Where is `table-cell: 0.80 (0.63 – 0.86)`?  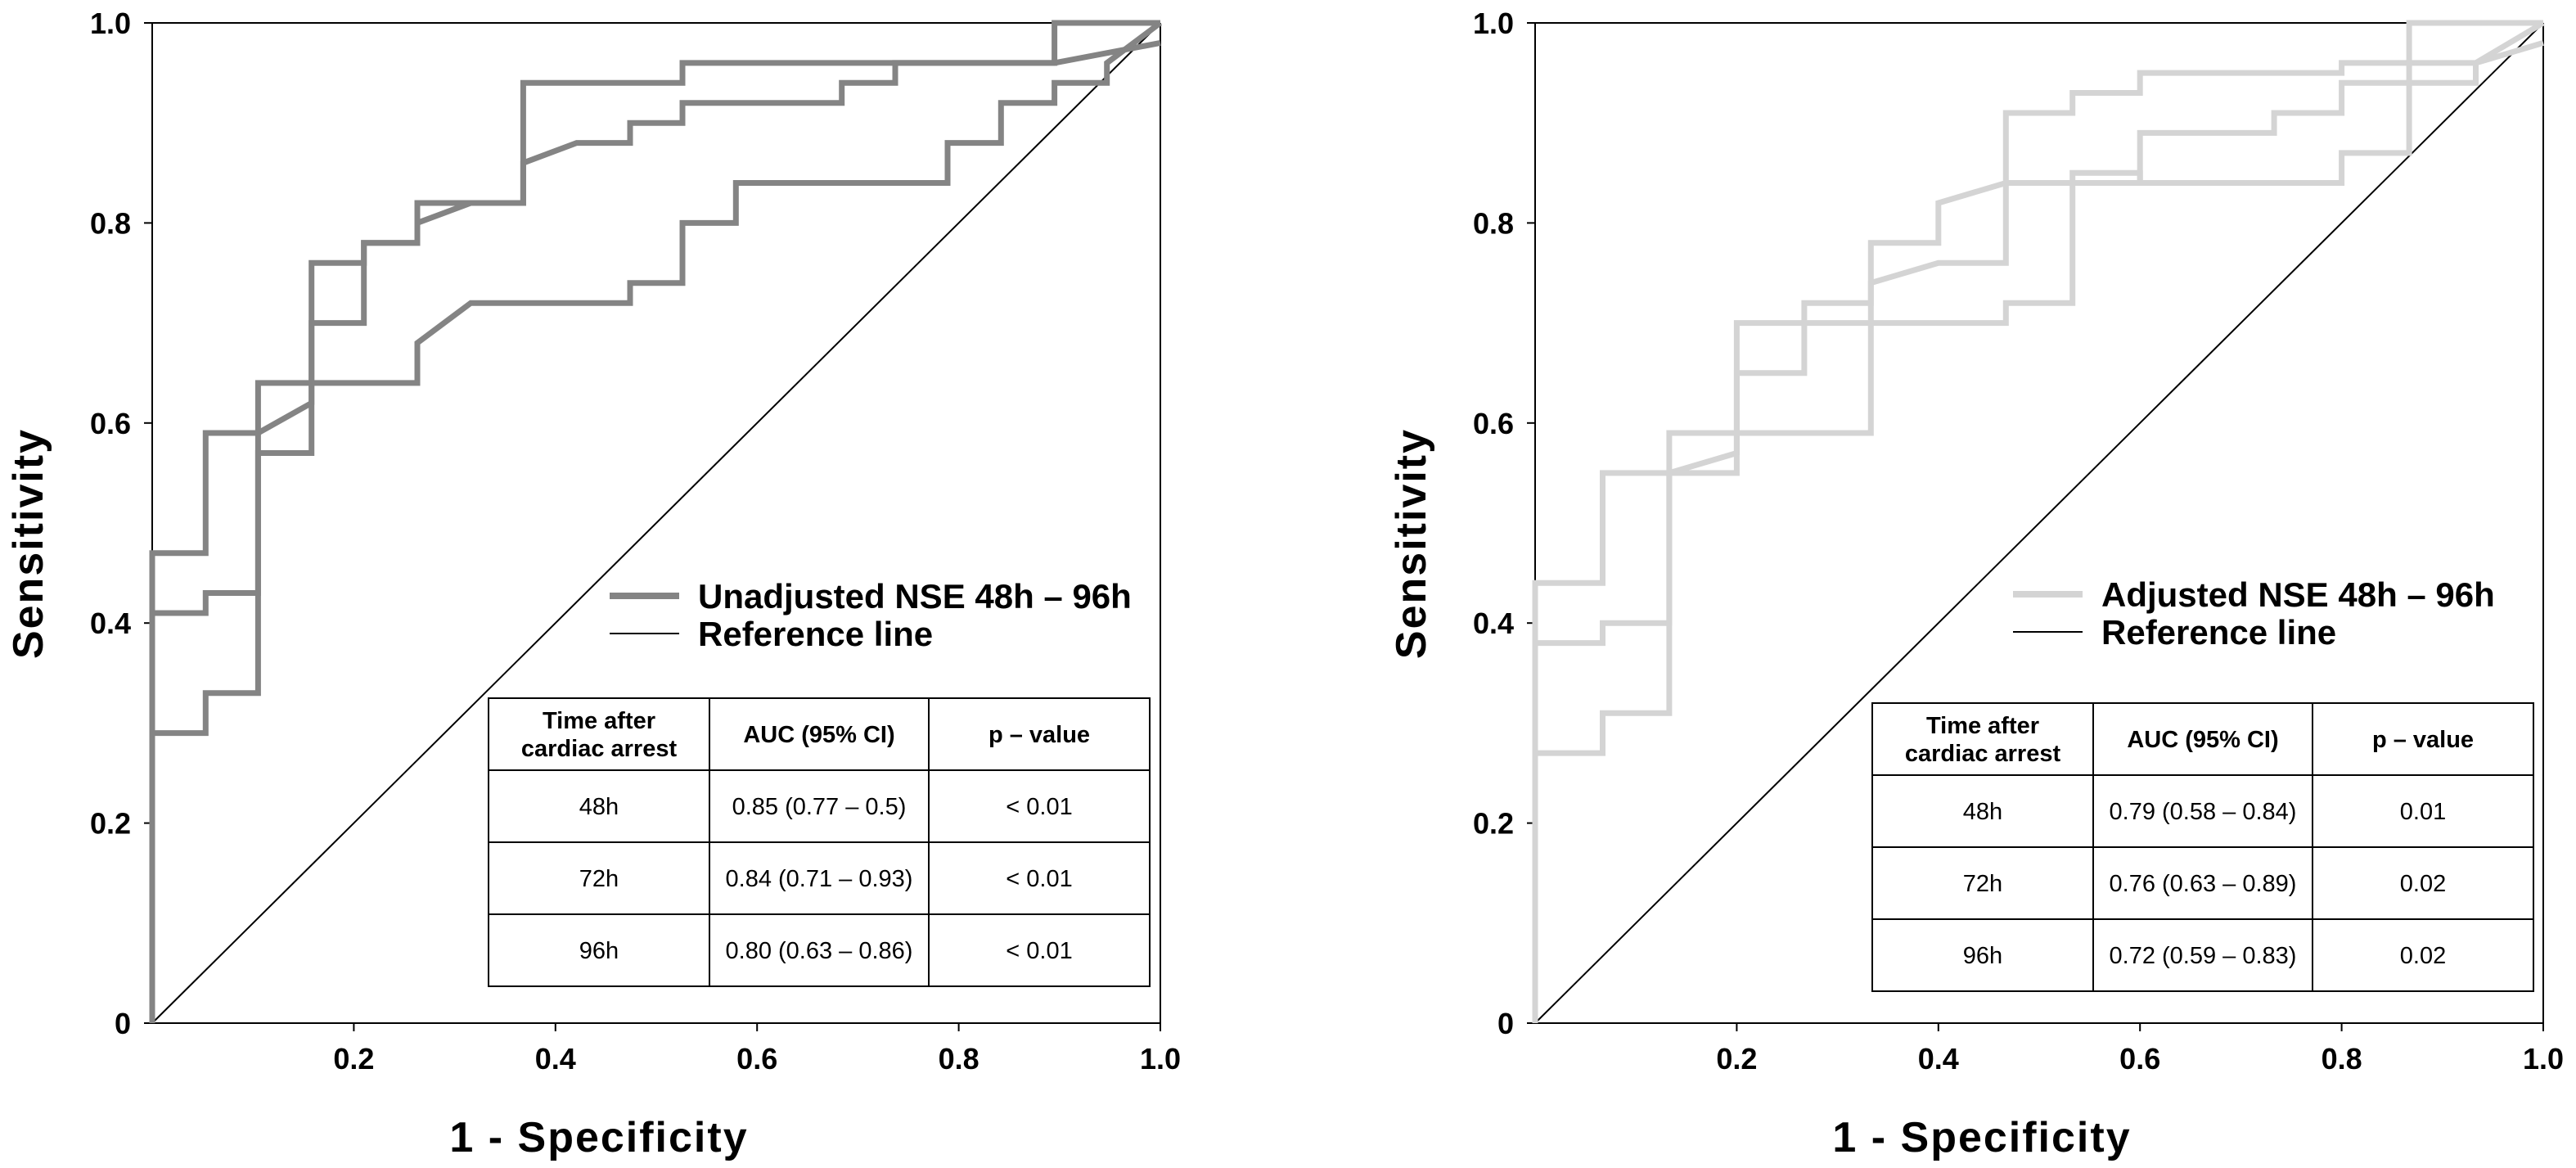
table-cell: 0.80 (0.63 – 0.86) is located at coordinates (819, 951).